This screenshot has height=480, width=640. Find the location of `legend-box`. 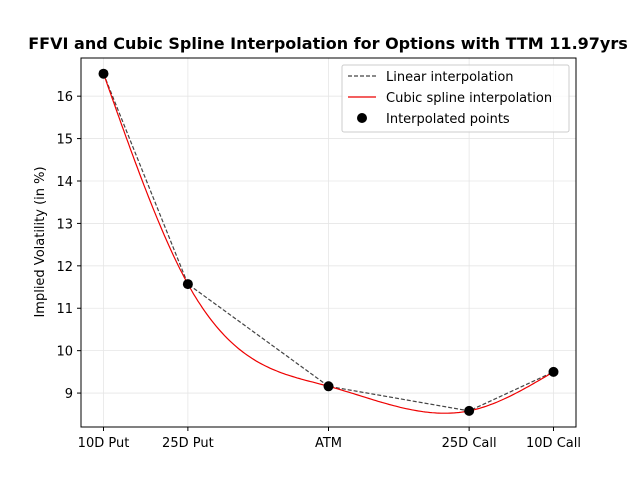

legend-box is located at coordinates (455, 98).